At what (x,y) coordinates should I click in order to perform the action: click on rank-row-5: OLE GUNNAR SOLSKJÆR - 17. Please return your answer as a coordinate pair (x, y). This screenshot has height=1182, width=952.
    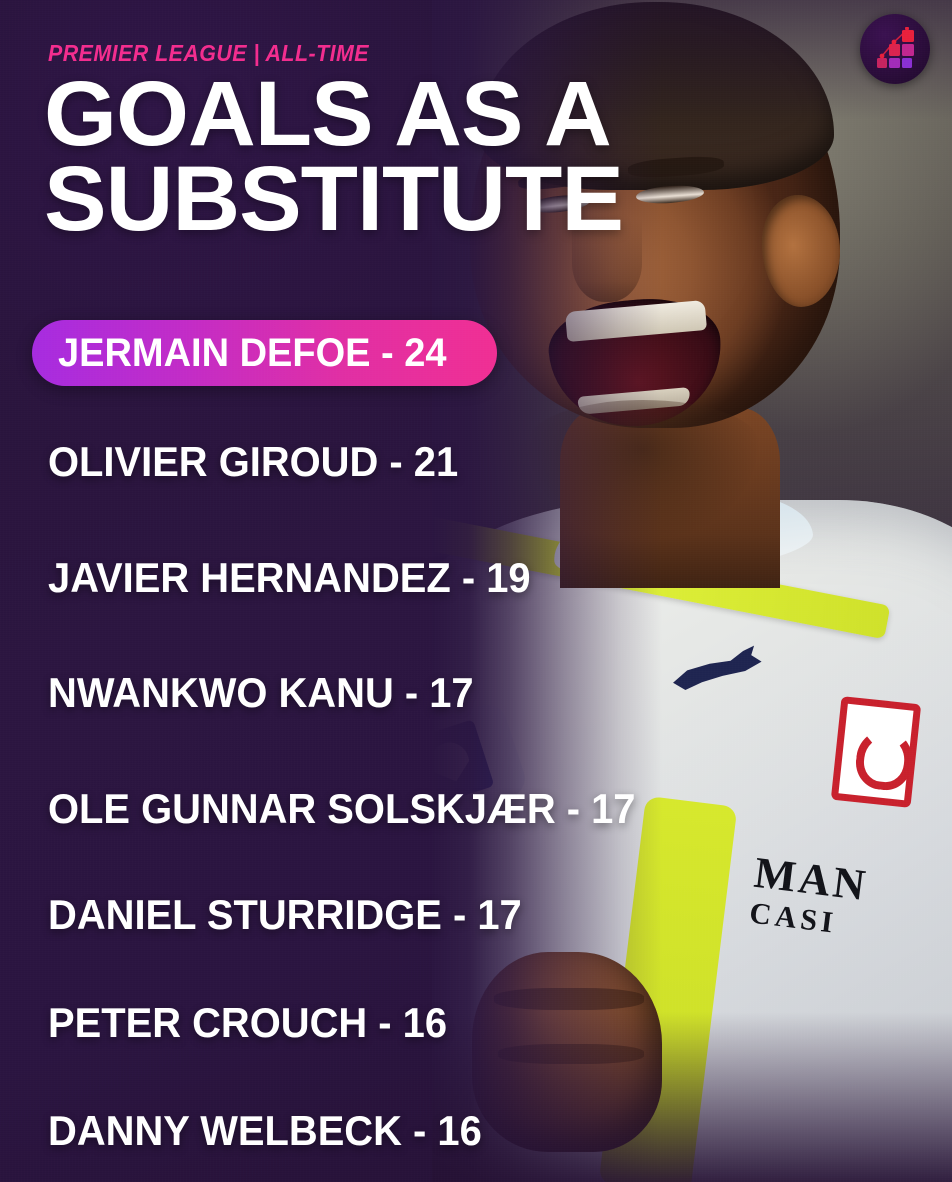
    Looking at the image, I should click on (342, 809).